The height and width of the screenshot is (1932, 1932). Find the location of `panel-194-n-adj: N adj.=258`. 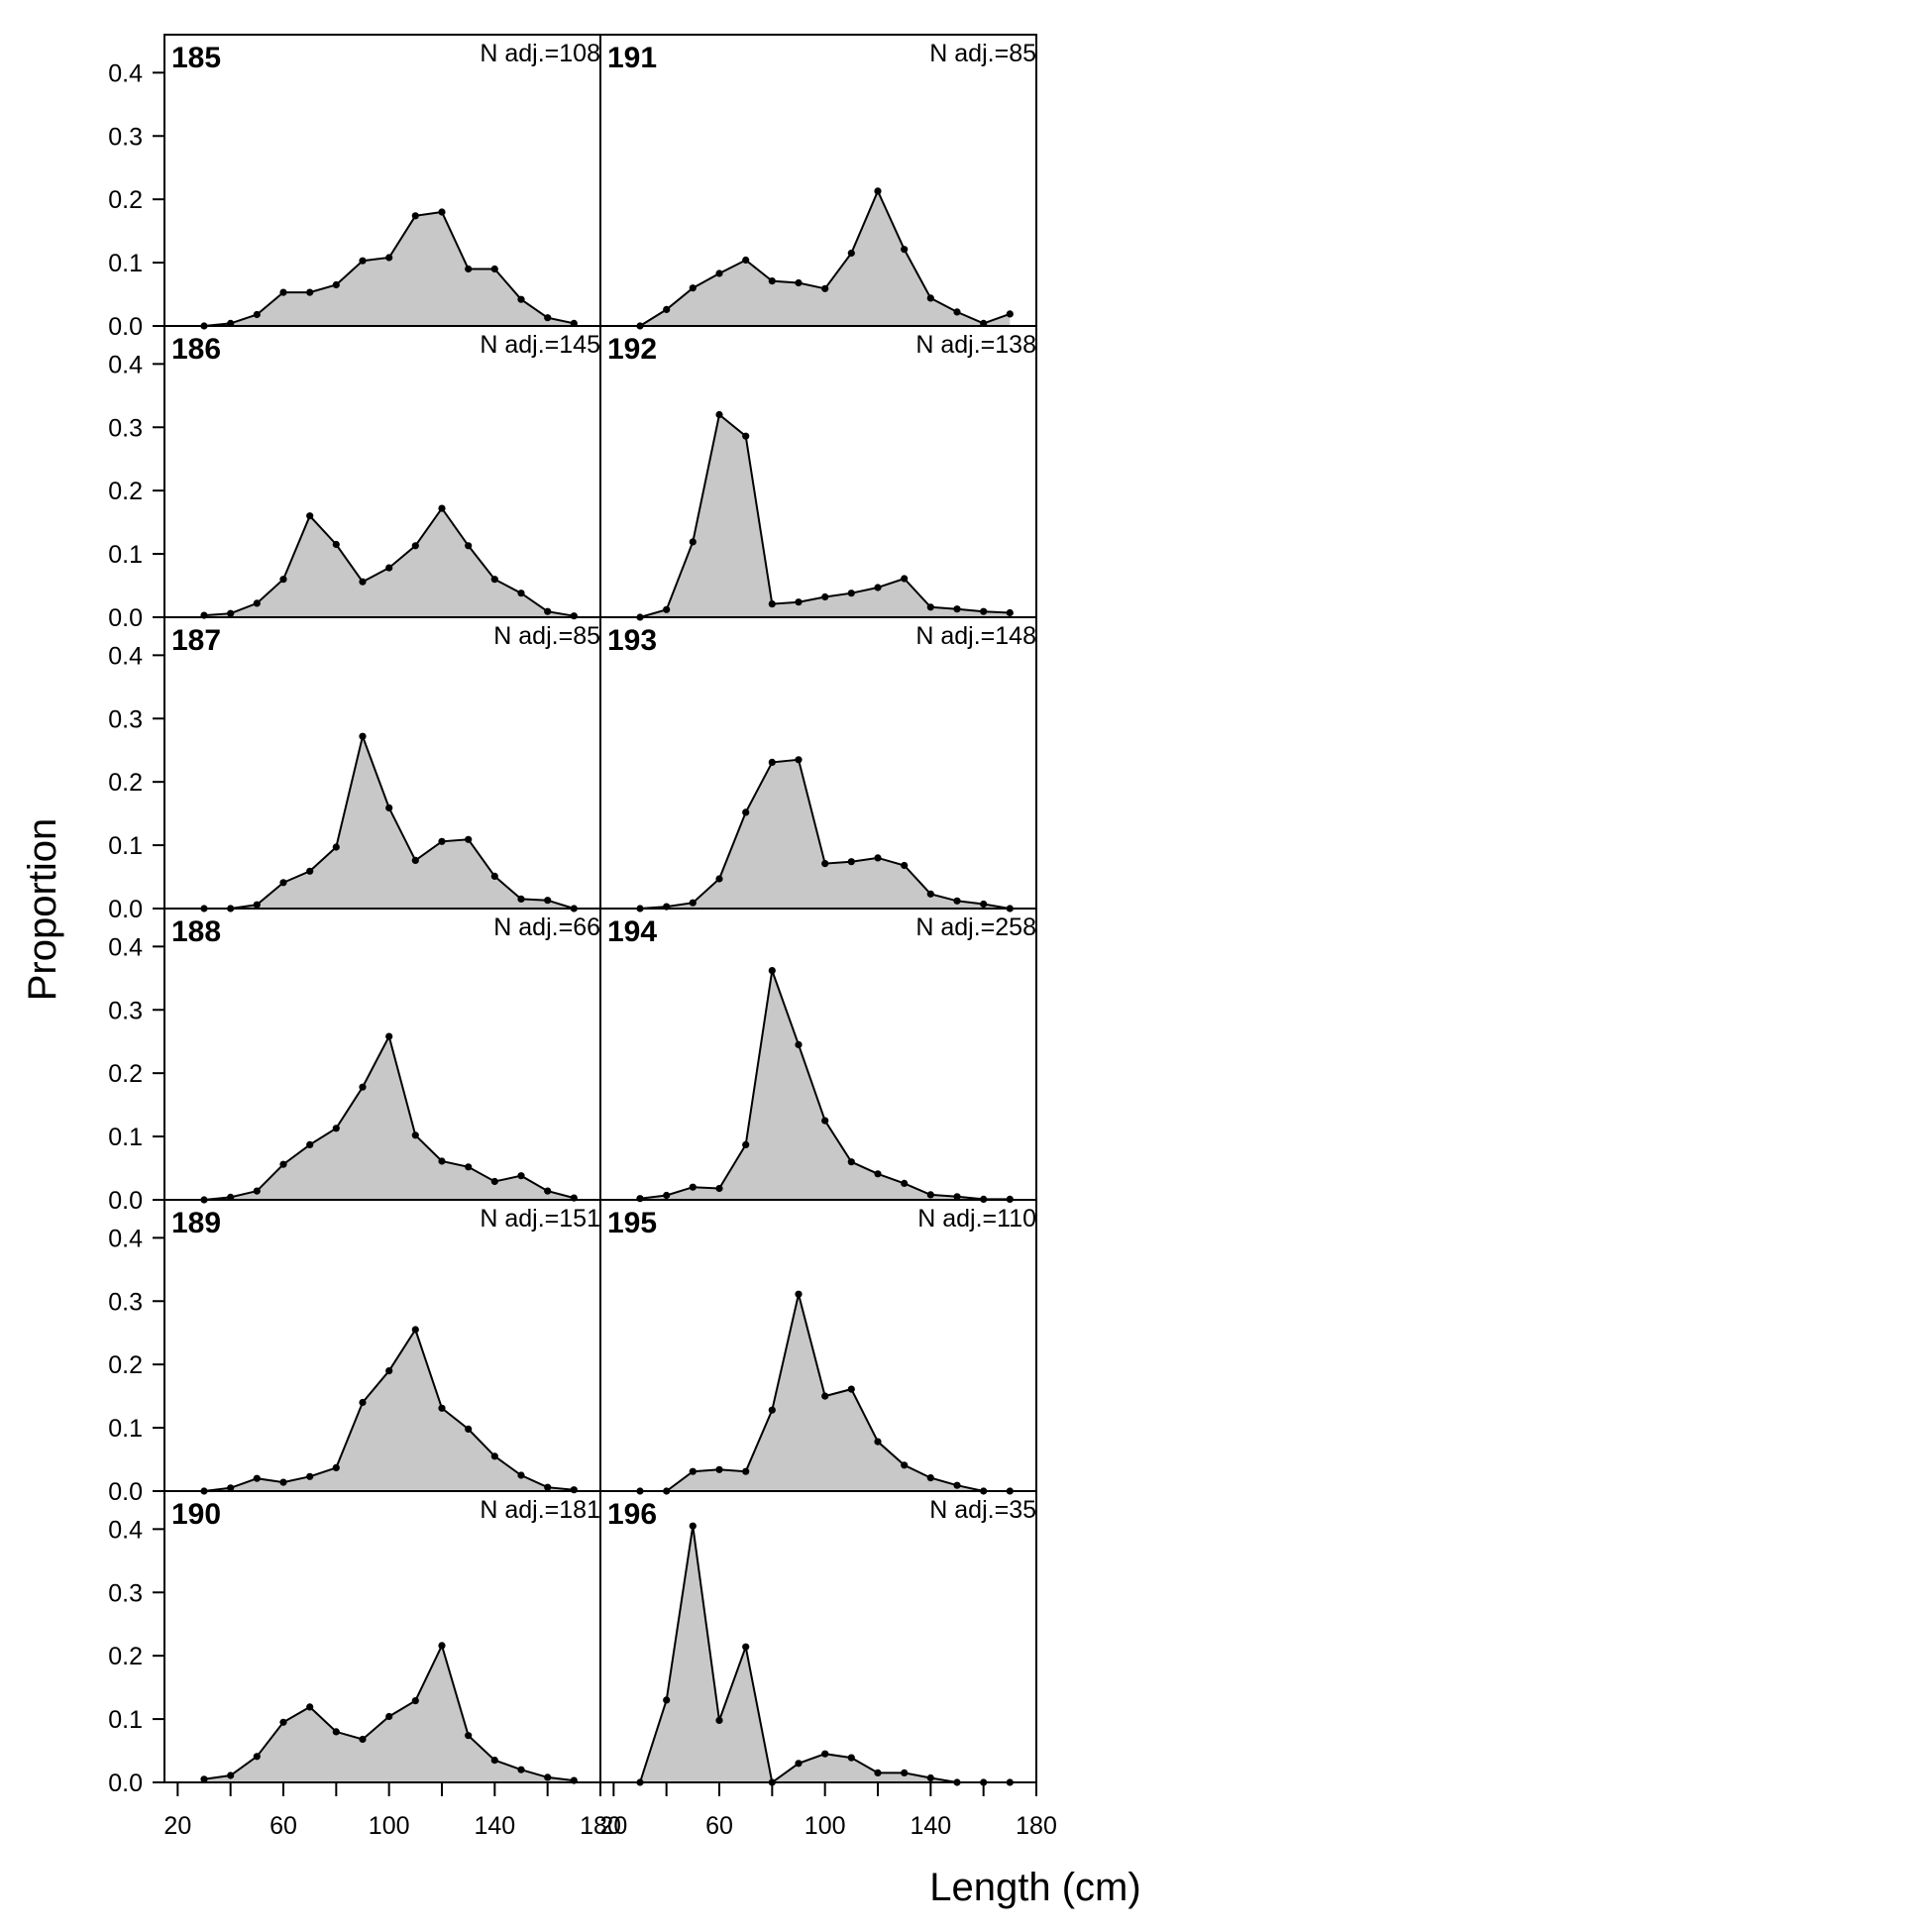

panel-194-n-adj: N adj.=258 is located at coordinates (975, 927).